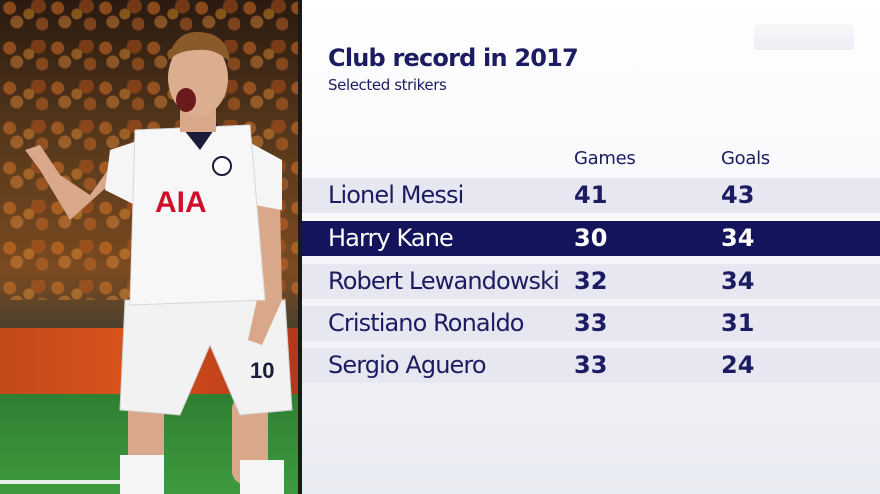  I want to click on table-row-kane: Harry Kane 30 34, so click(591, 238).